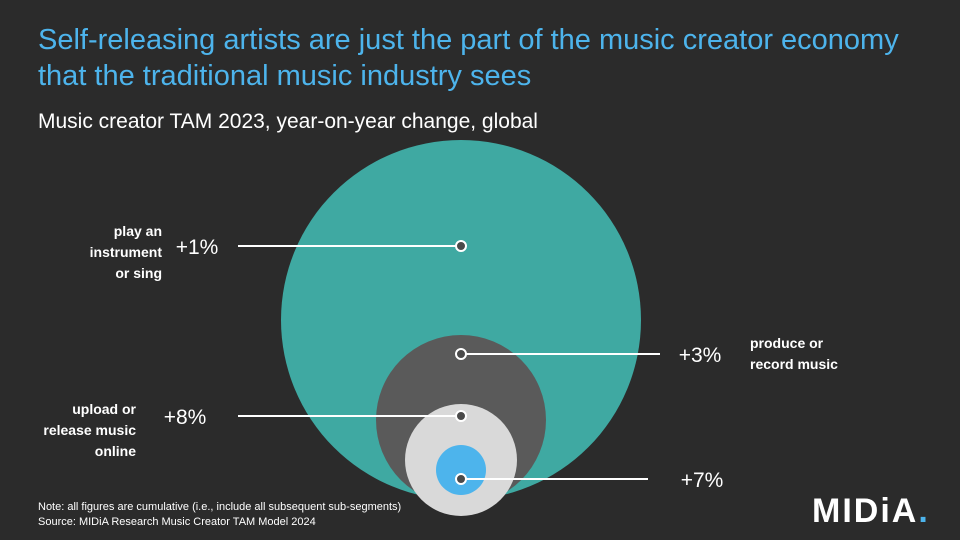 This screenshot has width=960, height=540. I want to click on segment-label-0-1: instrument, so click(126, 252).